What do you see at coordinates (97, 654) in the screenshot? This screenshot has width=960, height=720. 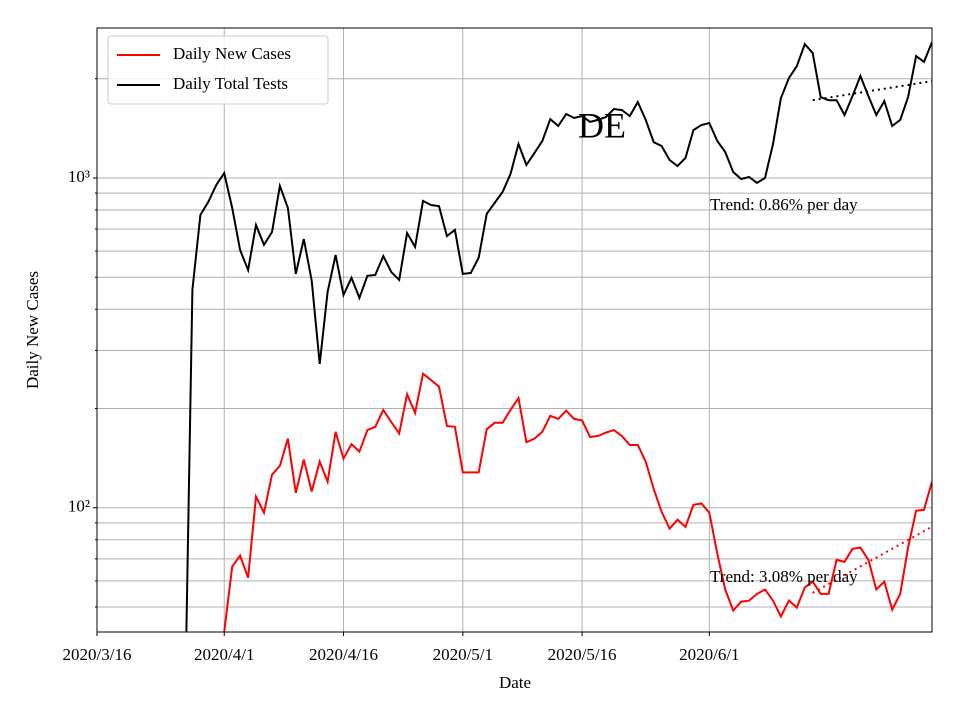 I see `x-tick-label: 2020/3/16` at bounding box center [97, 654].